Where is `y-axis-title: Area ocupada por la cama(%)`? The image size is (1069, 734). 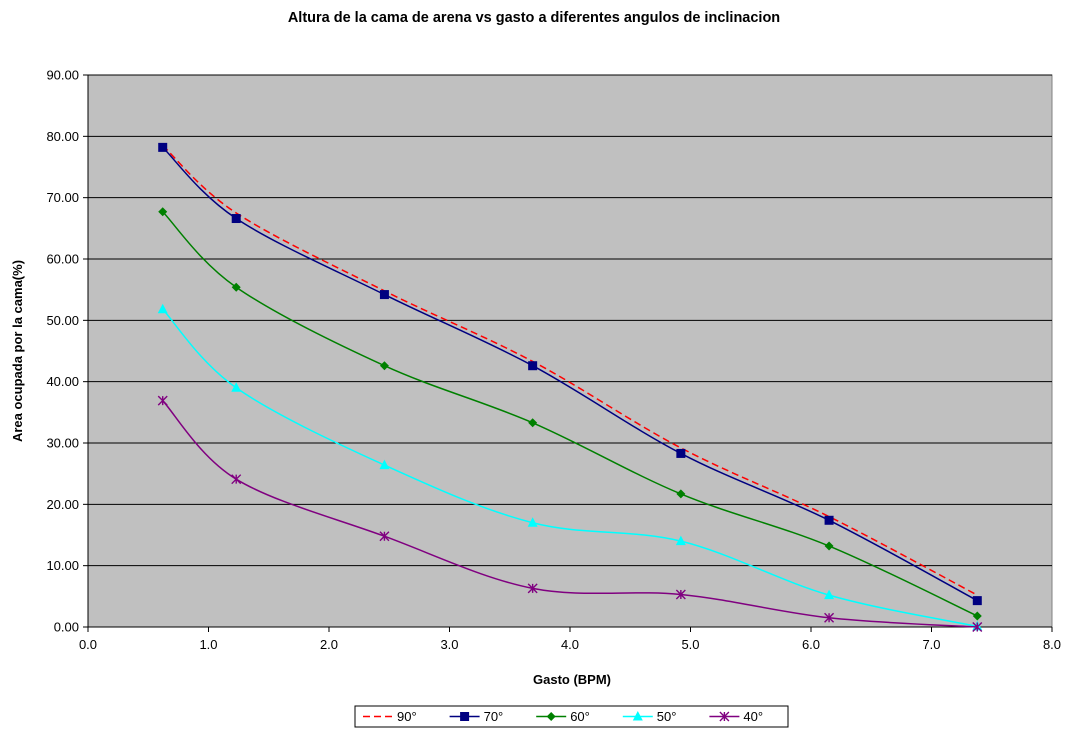
y-axis-title: Area ocupada por la cama(%) is located at coordinates (17, 351).